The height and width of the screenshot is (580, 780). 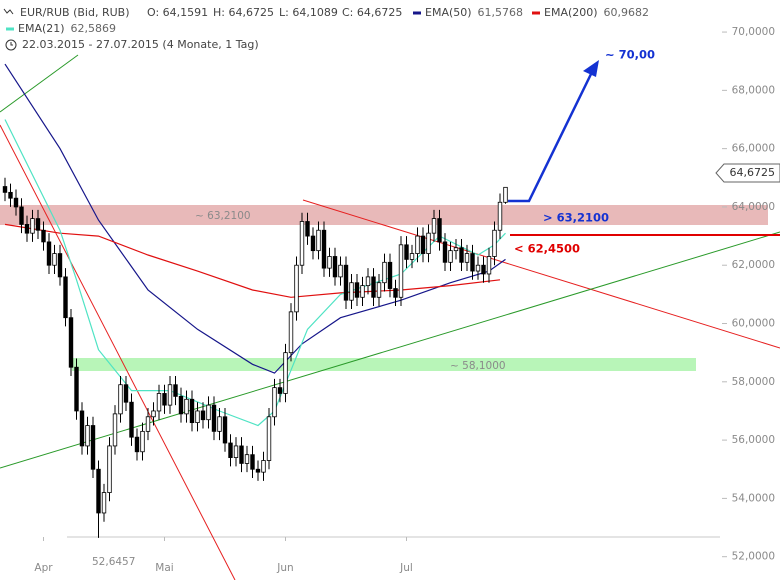 I want to click on x-tick-label: Jun, so click(x=284, y=568).